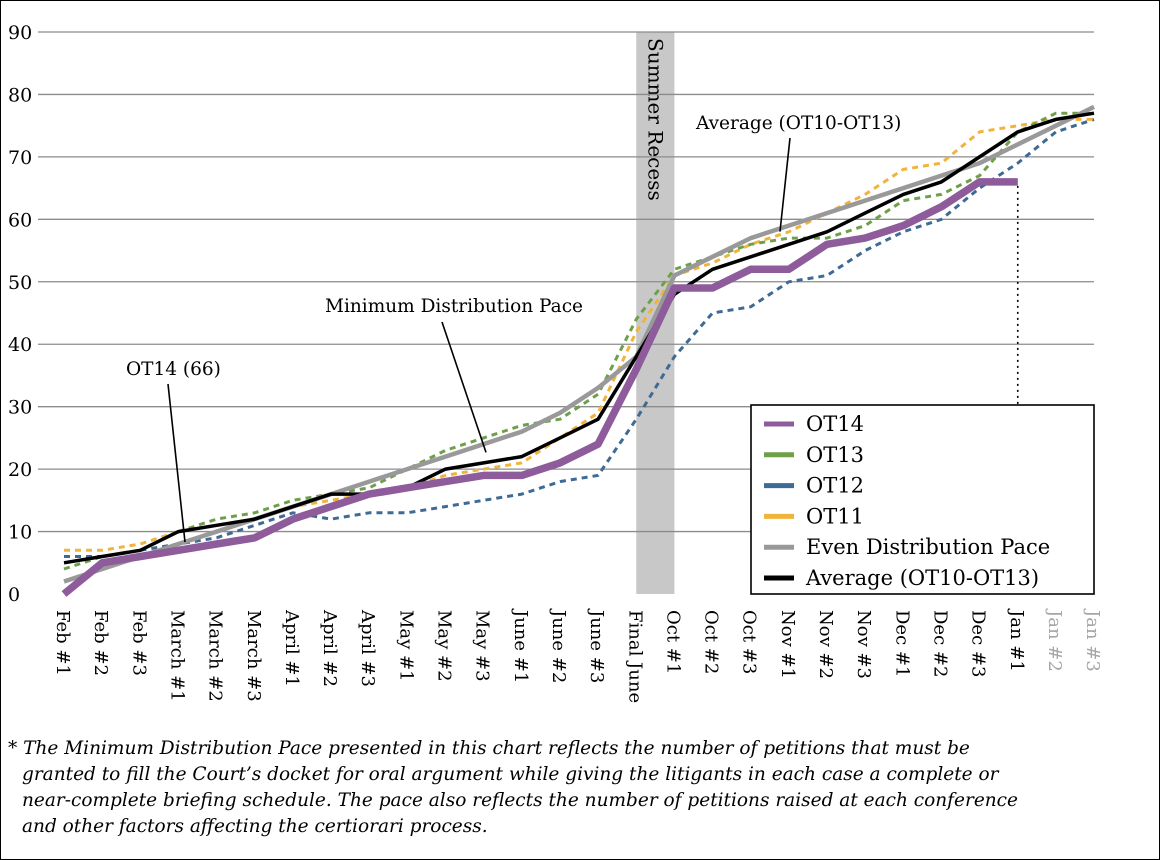  What do you see at coordinates (100, 643) in the screenshot?
I see `x-tick-label: Feb #2` at bounding box center [100, 643].